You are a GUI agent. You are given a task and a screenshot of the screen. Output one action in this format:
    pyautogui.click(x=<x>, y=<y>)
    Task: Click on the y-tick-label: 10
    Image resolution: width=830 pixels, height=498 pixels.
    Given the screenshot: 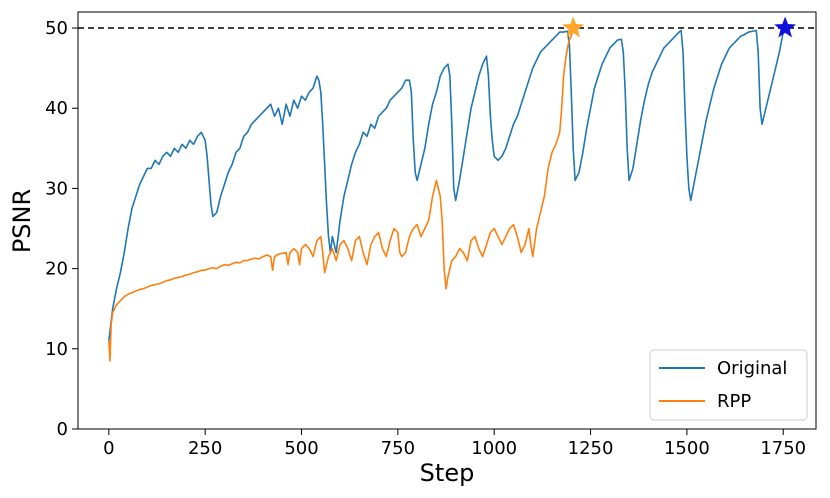 What is the action you would take?
    pyautogui.click(x=56, y=349)
    